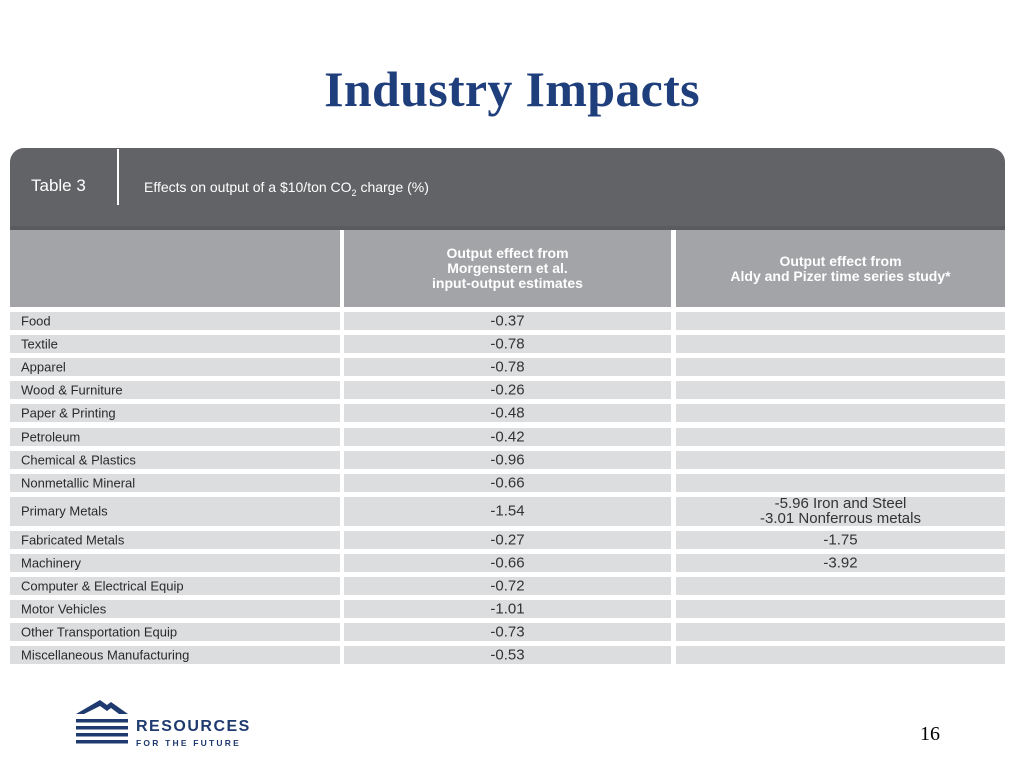 The image size is (1024, 768). I want to click on morgenstern-cell: -0.53, so click(507, 655).